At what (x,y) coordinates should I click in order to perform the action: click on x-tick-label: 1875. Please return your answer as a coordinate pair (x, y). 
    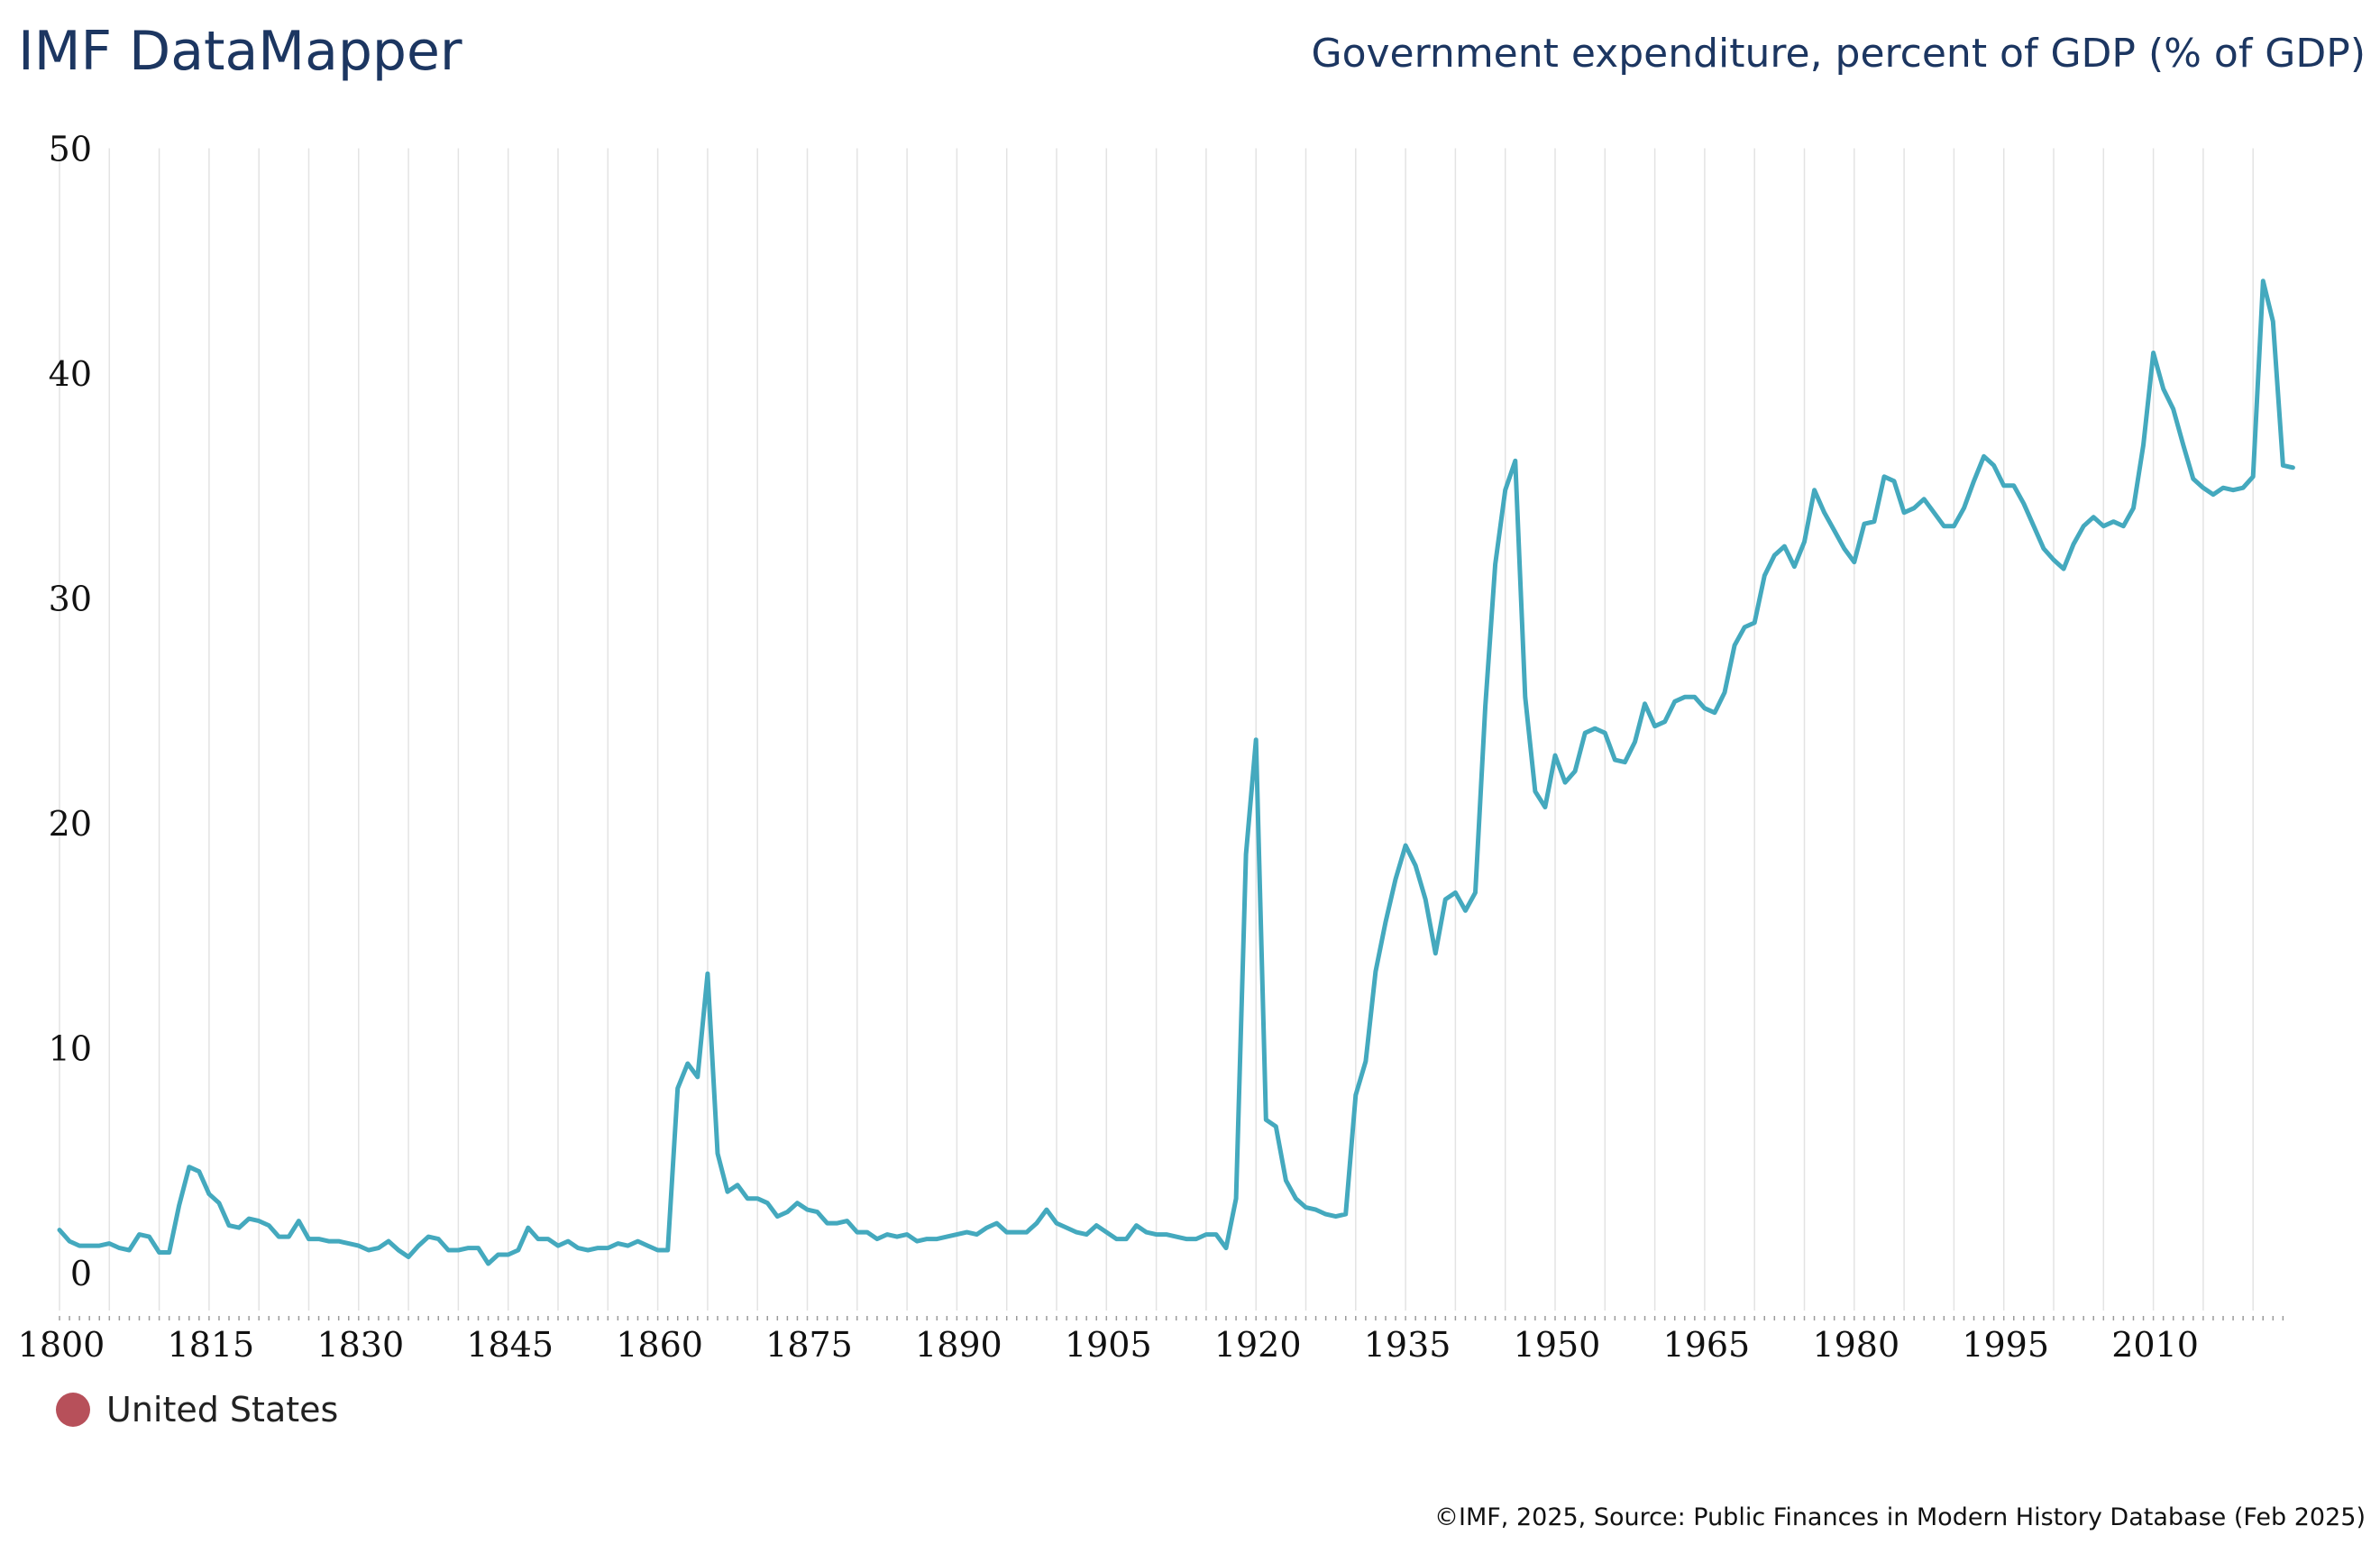
    Looking at the image, I should click on (809, 1345).